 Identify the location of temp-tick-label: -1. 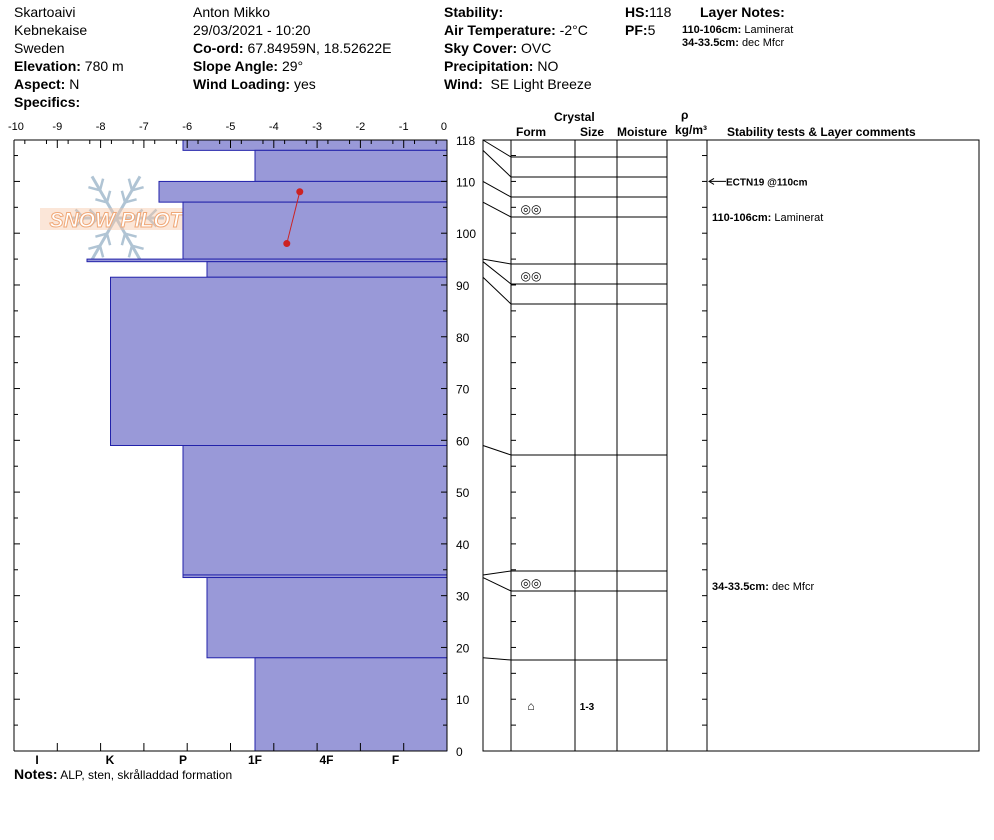
(404, 127).